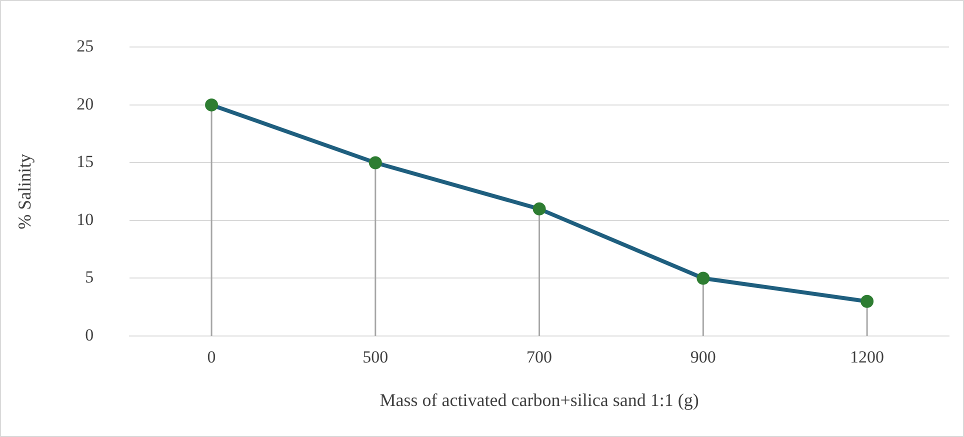 This screenshot has width=964, height=437. What do you see at coordinates (24, 192) in the screenshot?
I see `y-axis-title: % Salinity` at bounding box center [24, 192].